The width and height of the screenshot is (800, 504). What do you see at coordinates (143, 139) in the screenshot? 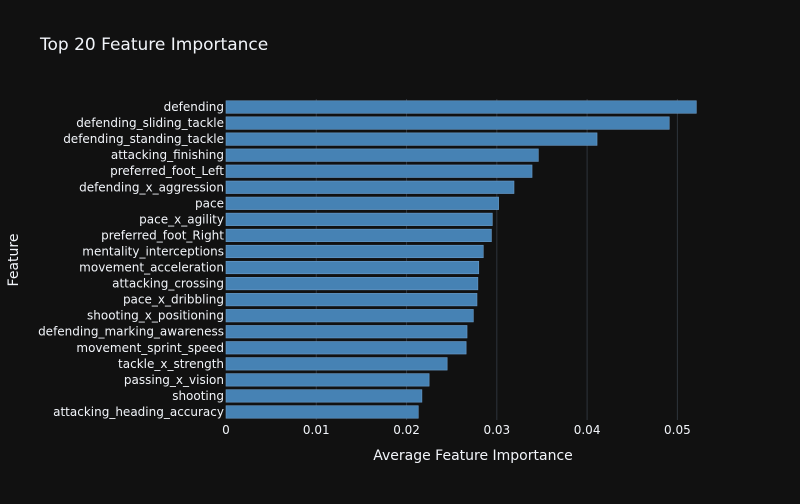
I see `y-tick-label: defending_standing_tackle` at bounding box center [143, 139].